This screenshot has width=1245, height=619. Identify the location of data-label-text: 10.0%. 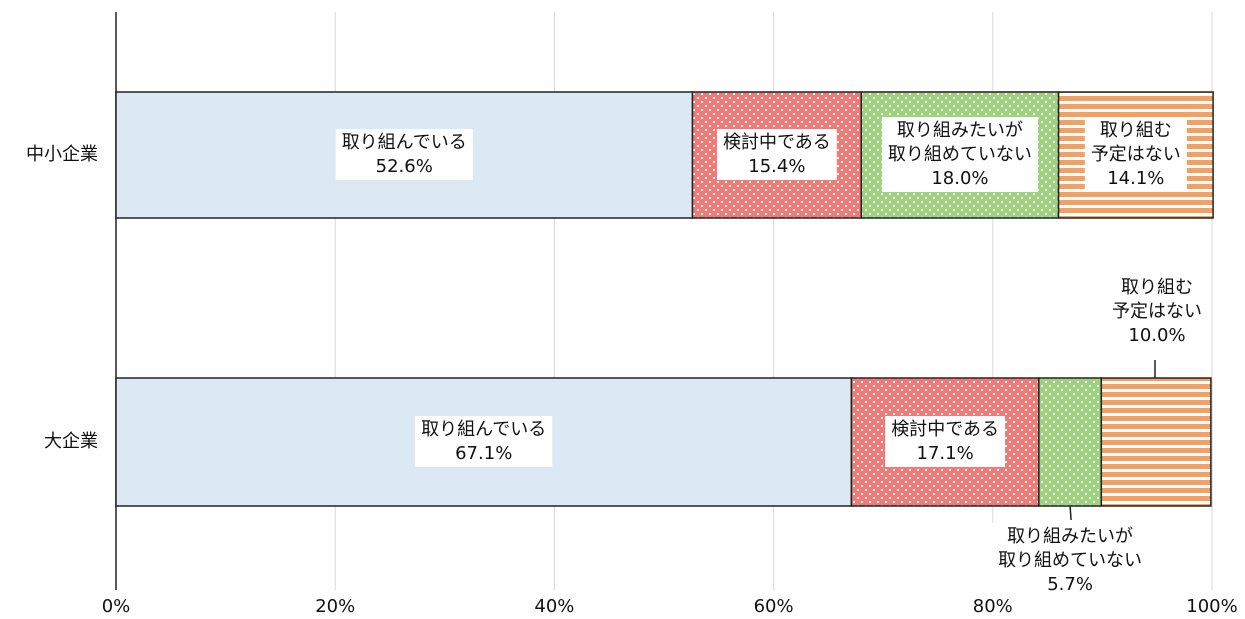
(1156, 335).